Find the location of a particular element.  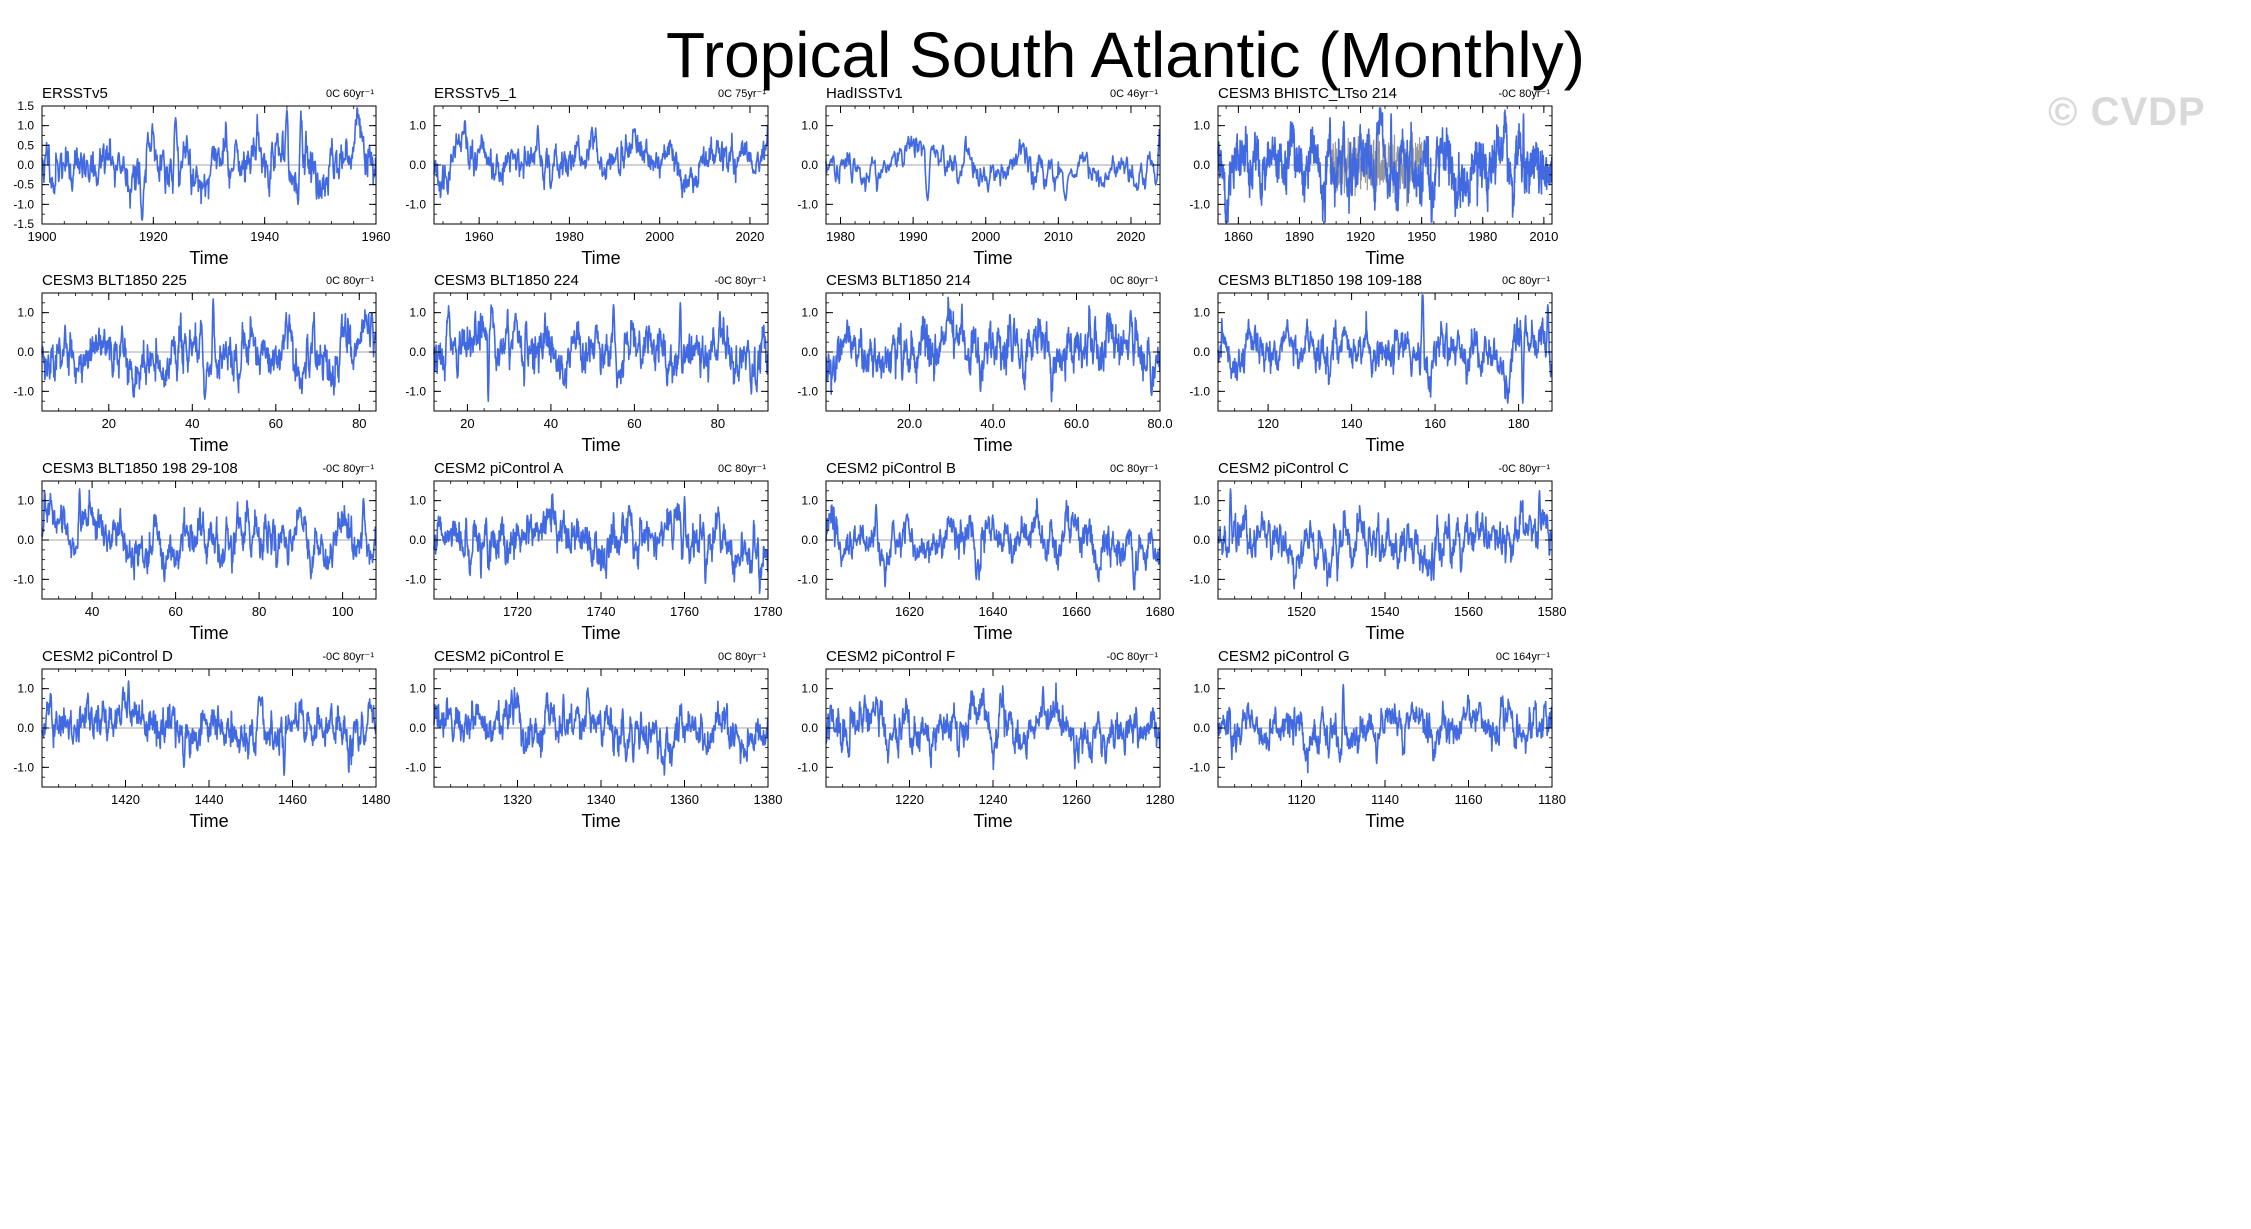

x-tick-label: 1950 is located at coordinates (1421, 236).